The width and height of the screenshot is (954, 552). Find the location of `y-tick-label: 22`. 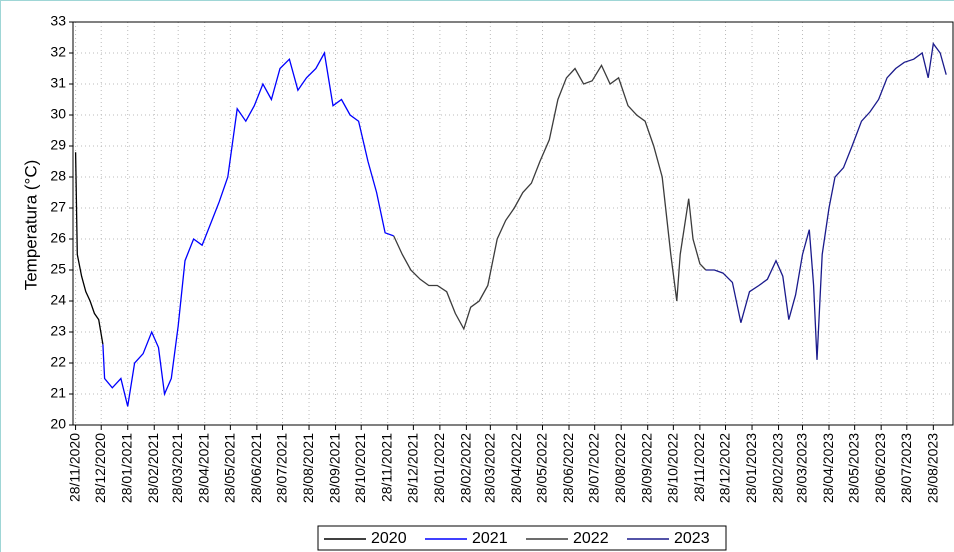

y-tick-label: 22 is located at coordinates (58, 362).